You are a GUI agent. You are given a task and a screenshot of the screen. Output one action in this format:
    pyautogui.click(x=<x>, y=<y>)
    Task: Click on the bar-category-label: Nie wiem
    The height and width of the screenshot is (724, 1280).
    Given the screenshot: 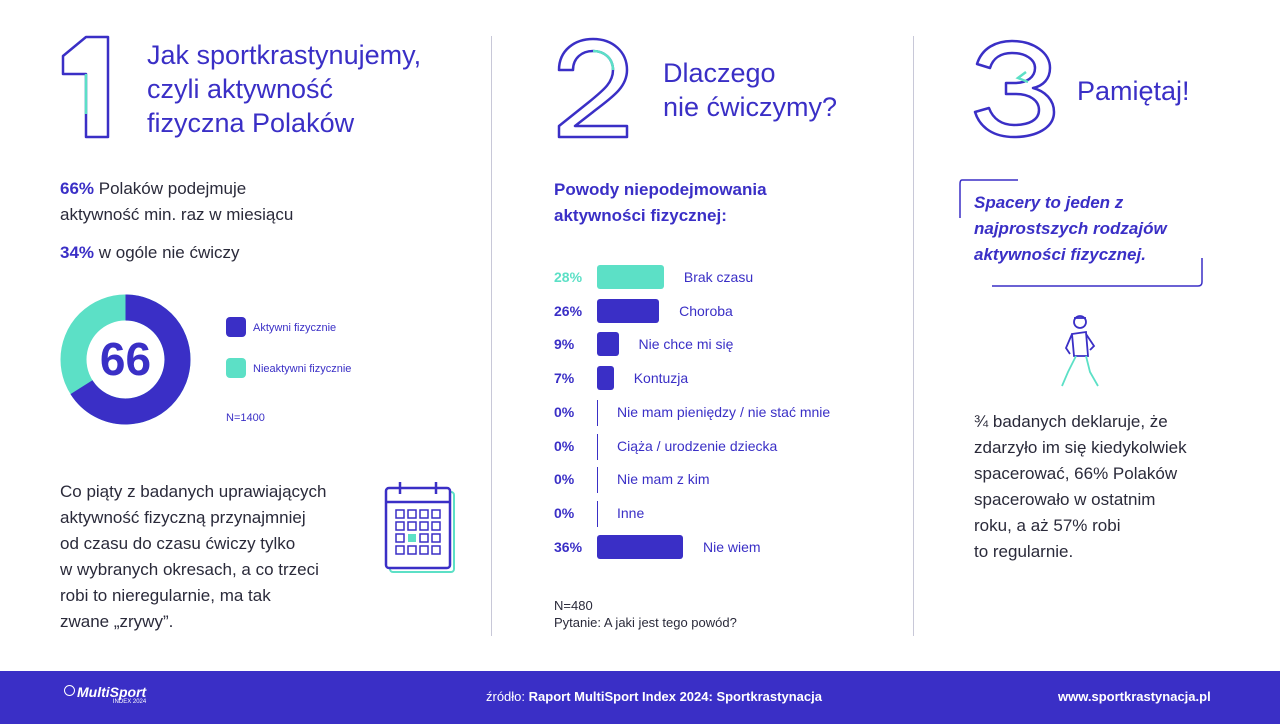 What is the action you would take?
    pyautogui.click(x=732, y=546)
    